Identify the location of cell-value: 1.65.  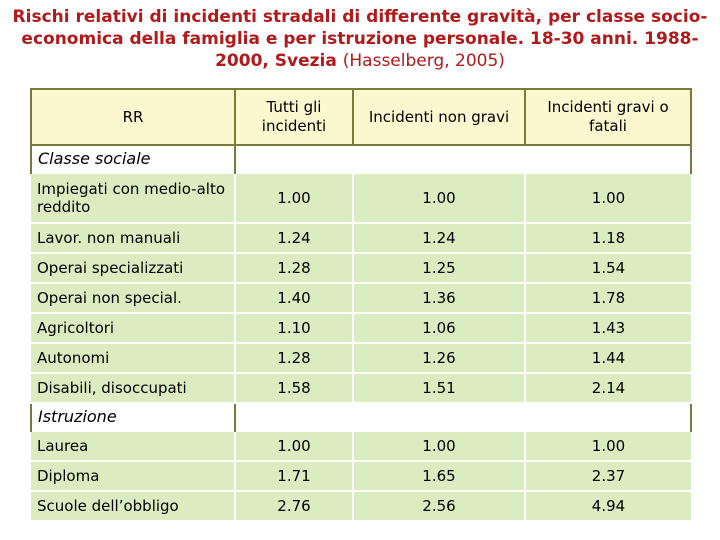
(438, 476).